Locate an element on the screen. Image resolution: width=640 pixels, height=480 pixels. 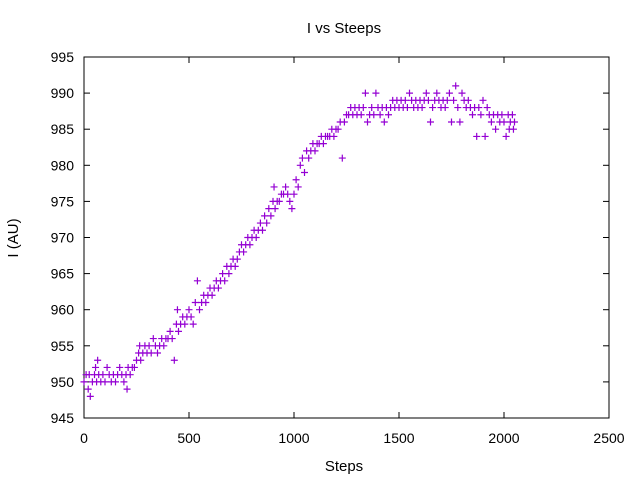
y-tick-label: 975 is located at coordinates (63, 201).